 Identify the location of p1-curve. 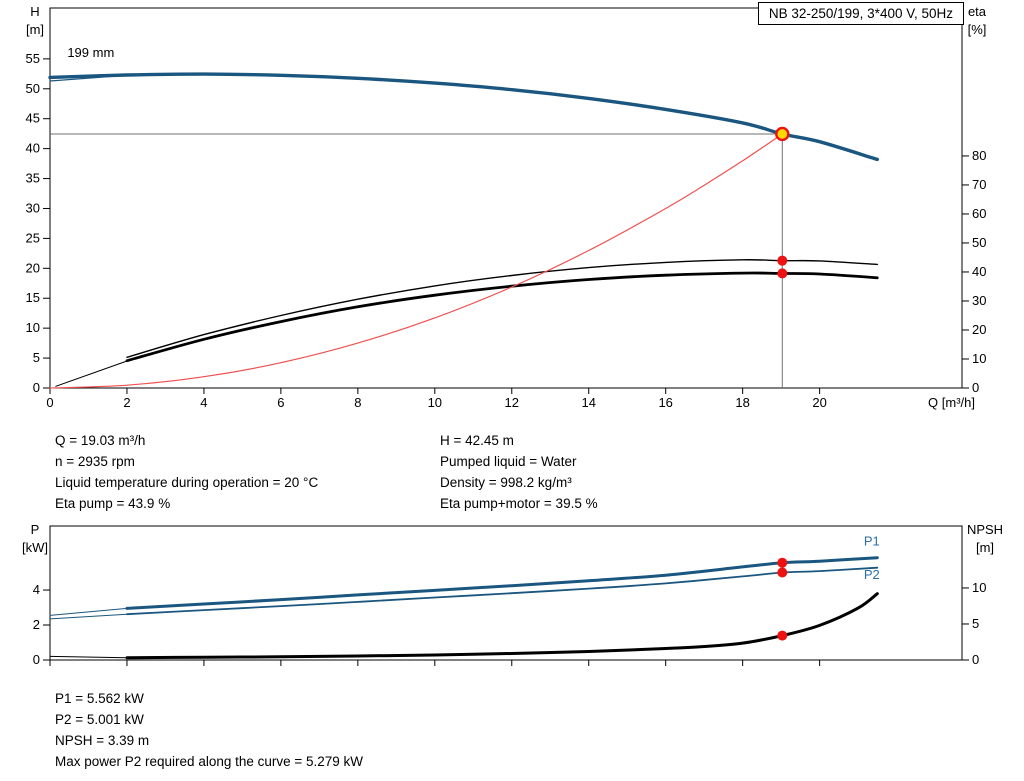
(502, 583).